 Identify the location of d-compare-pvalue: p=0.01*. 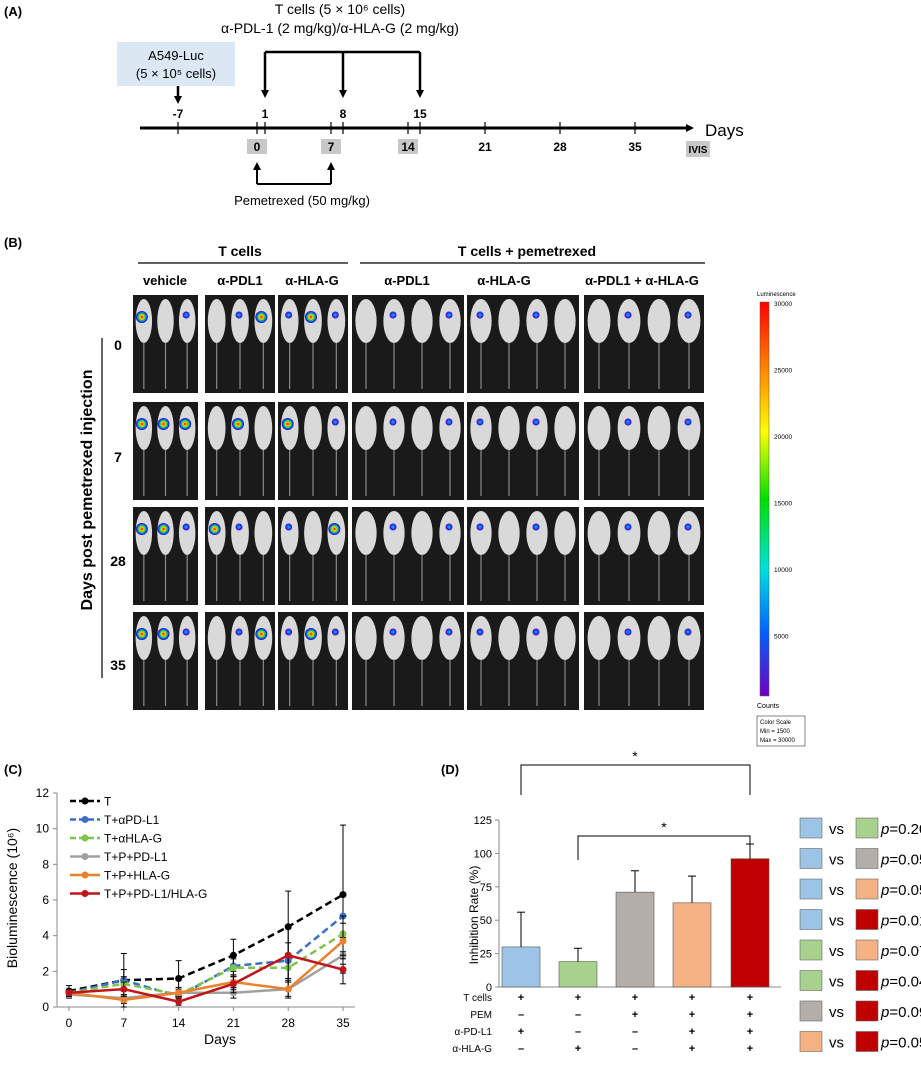
(900, 921).